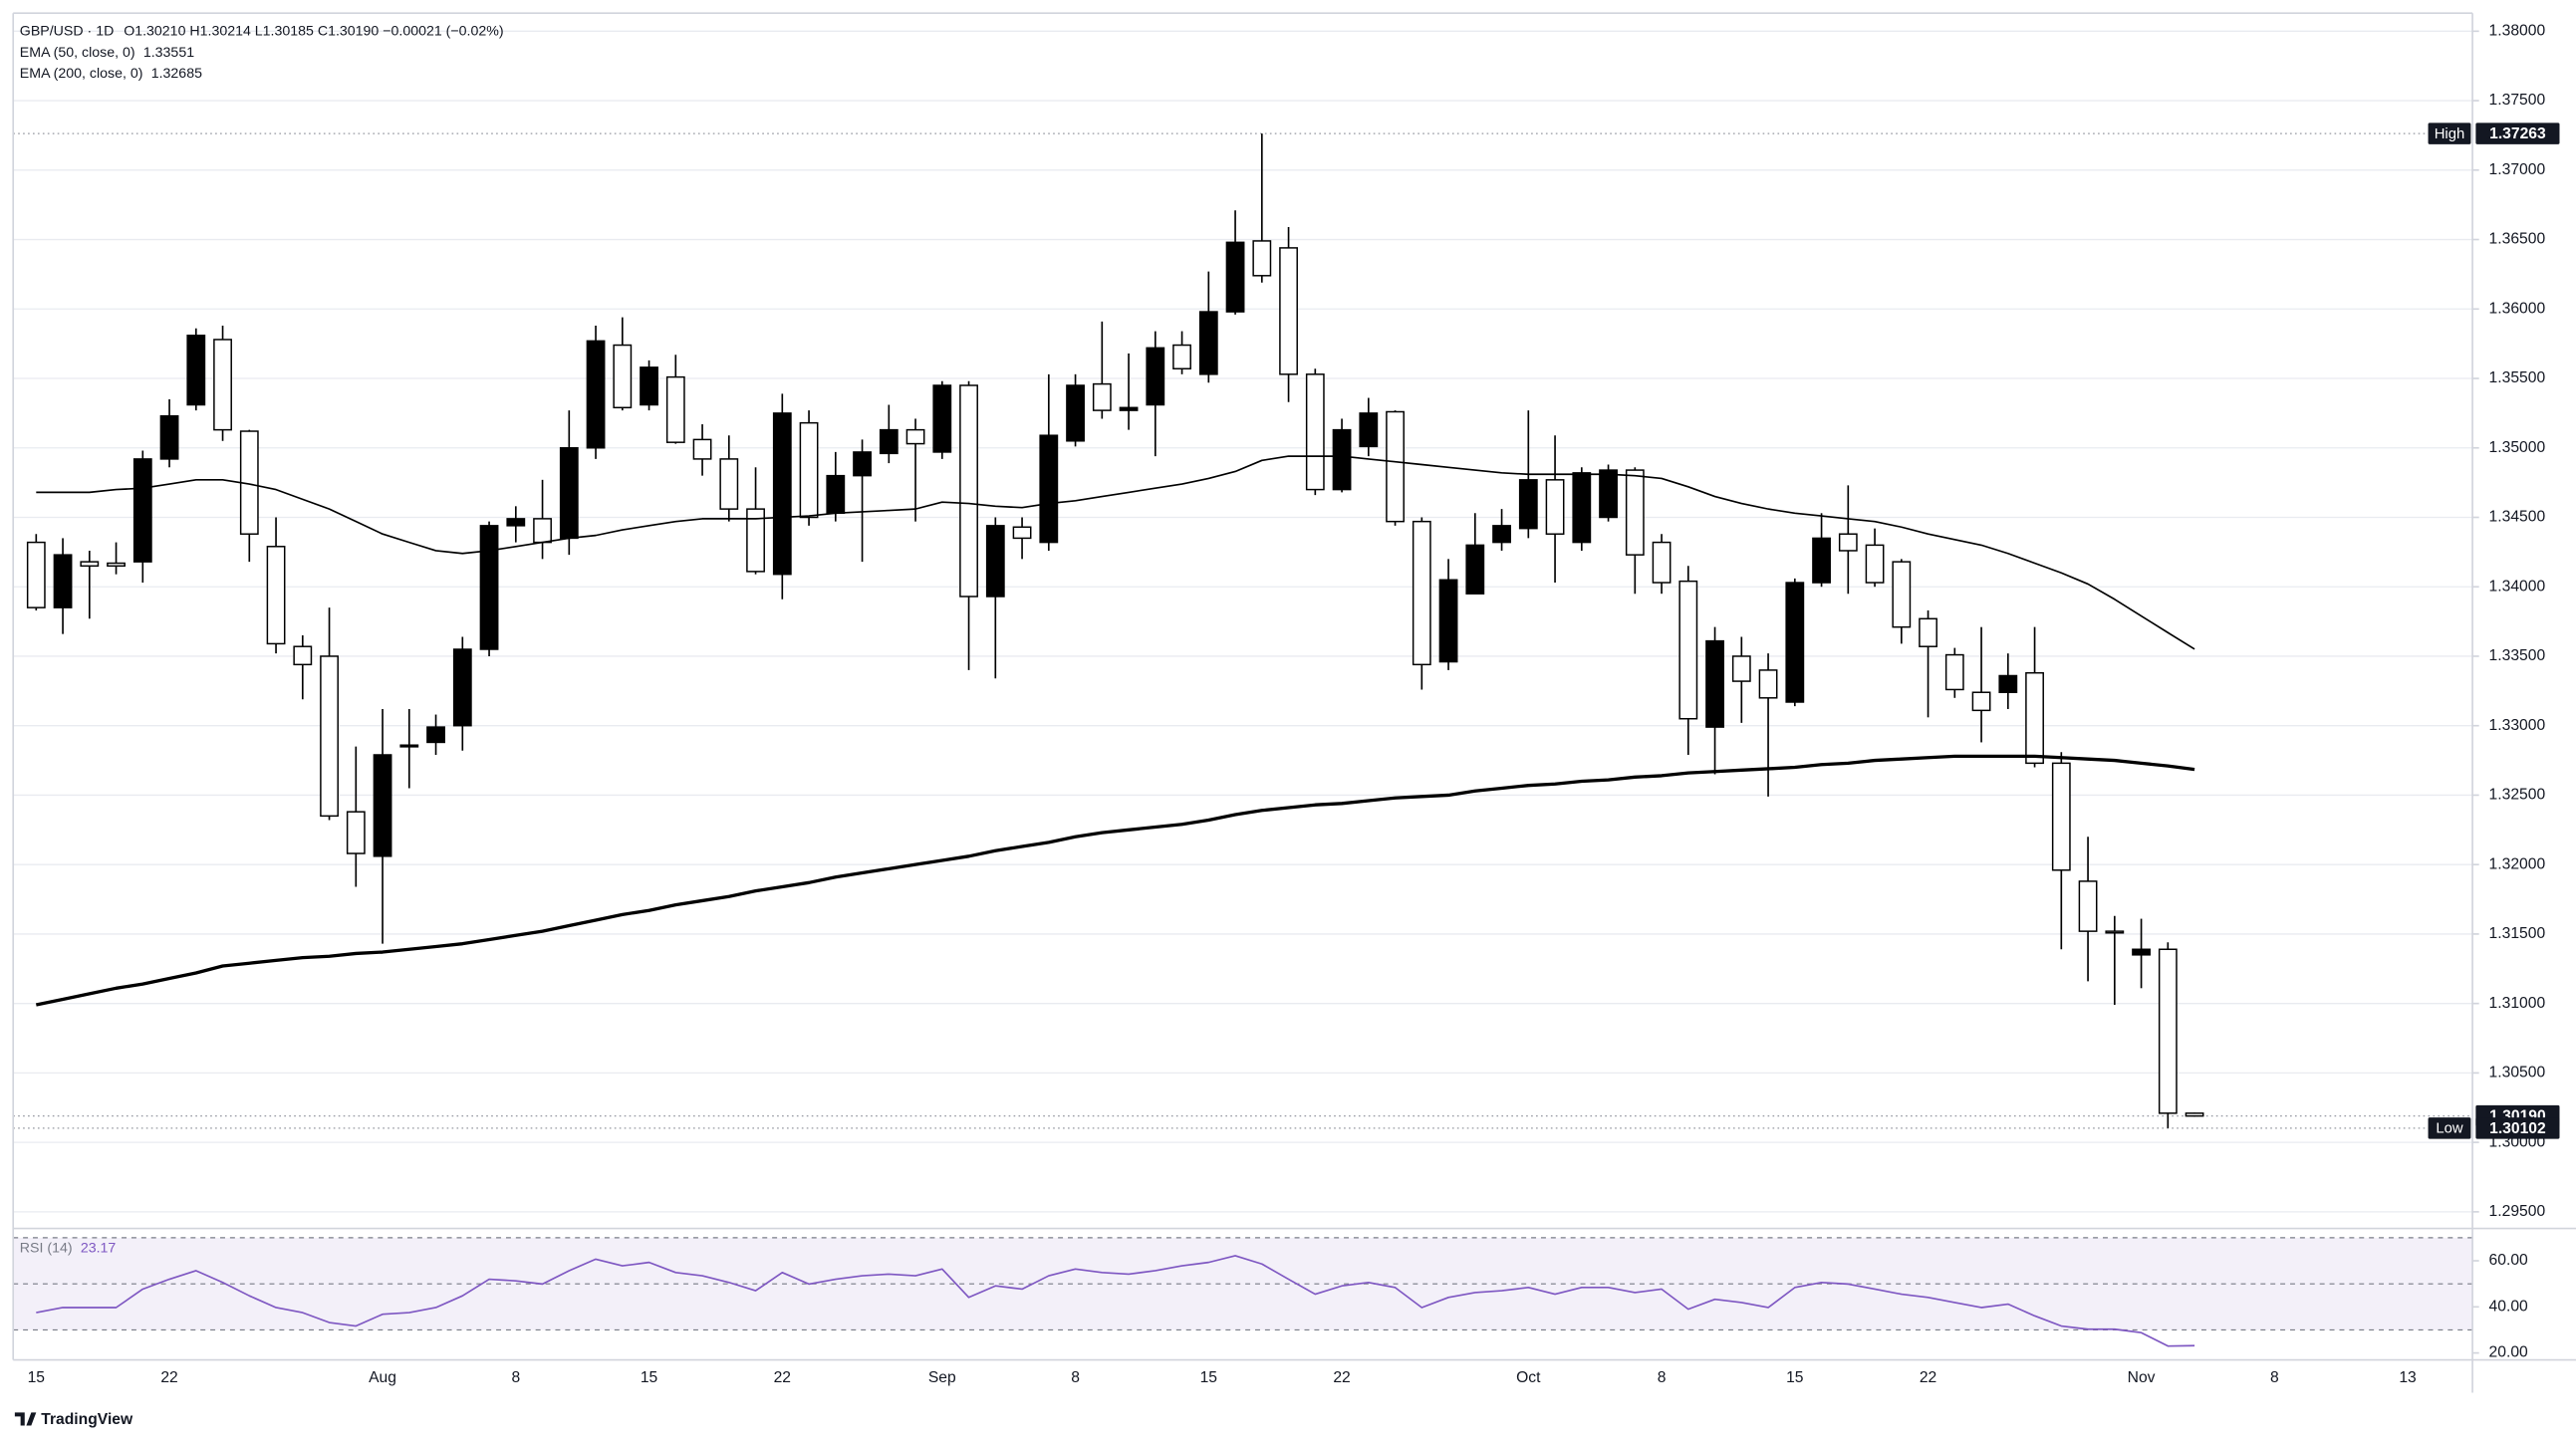 Image resolution: width=2576 pixels, height=1442 pixels. Describe the element at coordinates (176, 74) in the screenshot. I see `legend-value: 1.32685` at that location.